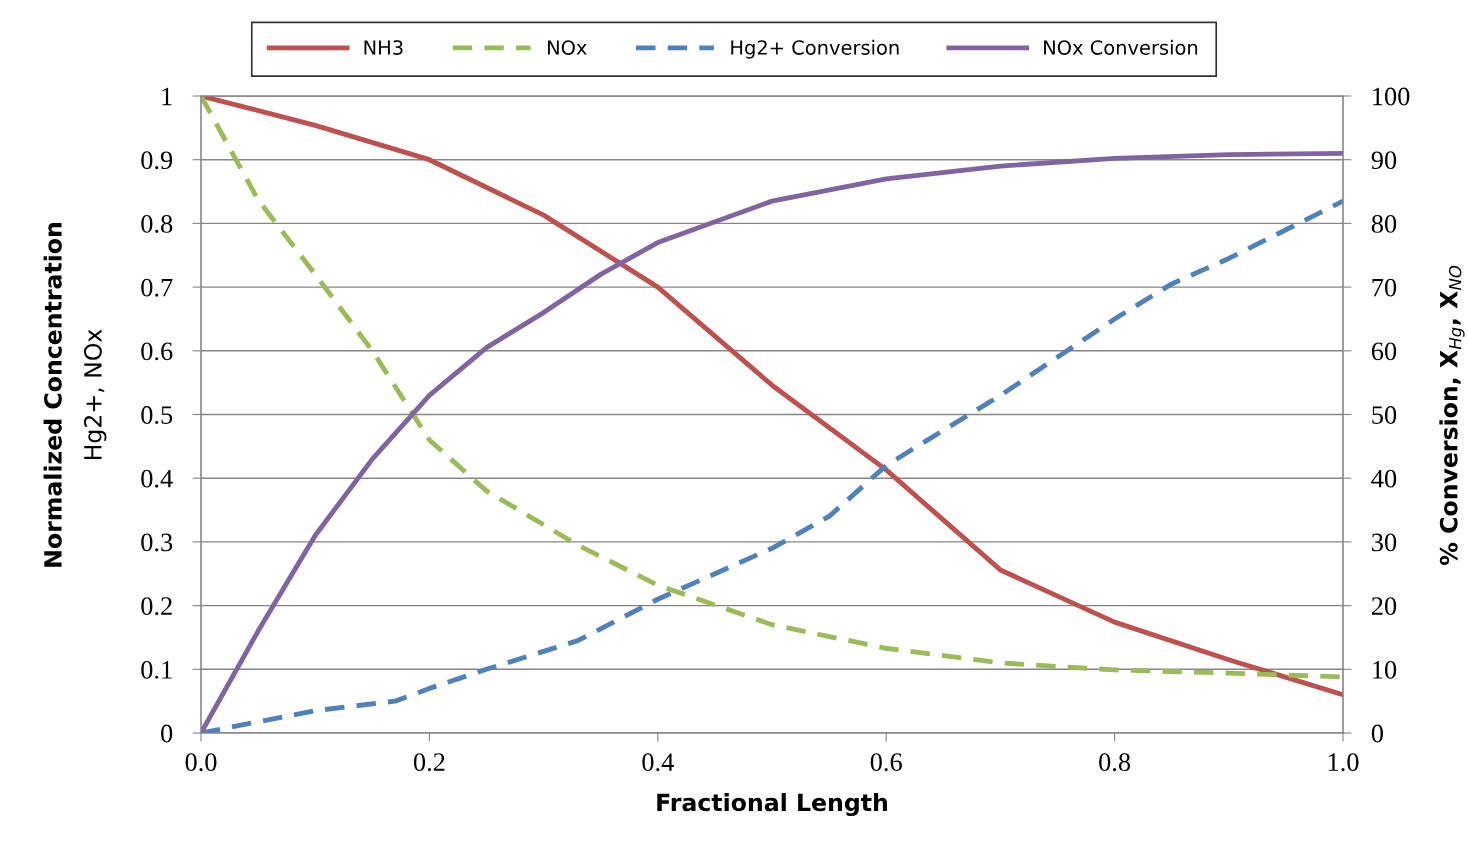 Image resolution: width=1468 pixels, height=841 pixels. I want to click on x-tick-label: 1.0, so click(1343, 762).